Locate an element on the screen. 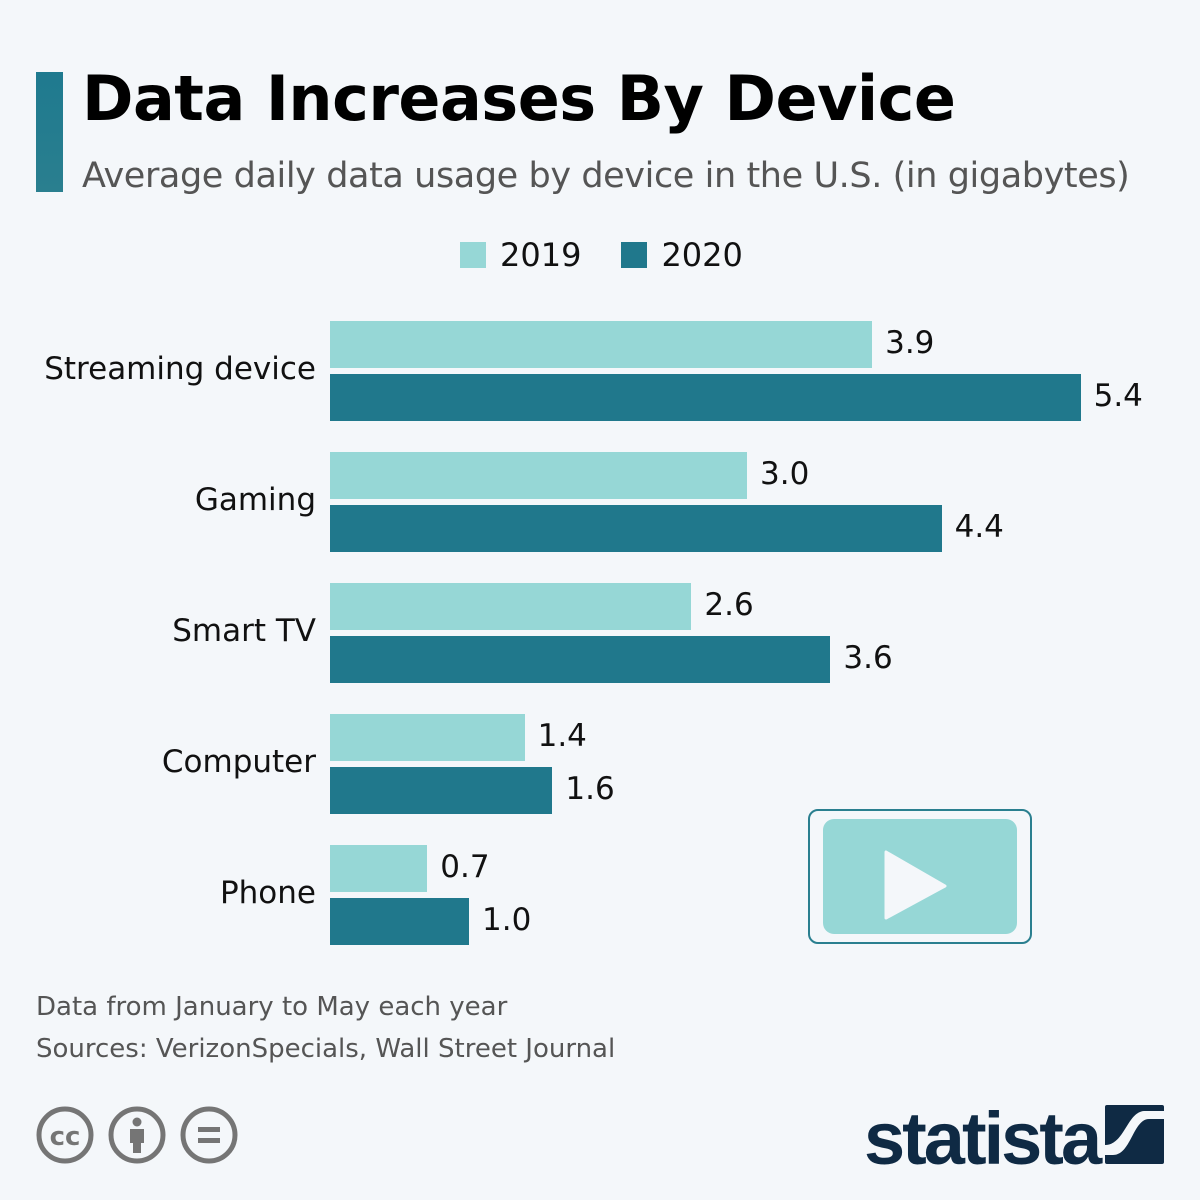  note-period: Data from January to May each year is located at coordinates (272, 1007).